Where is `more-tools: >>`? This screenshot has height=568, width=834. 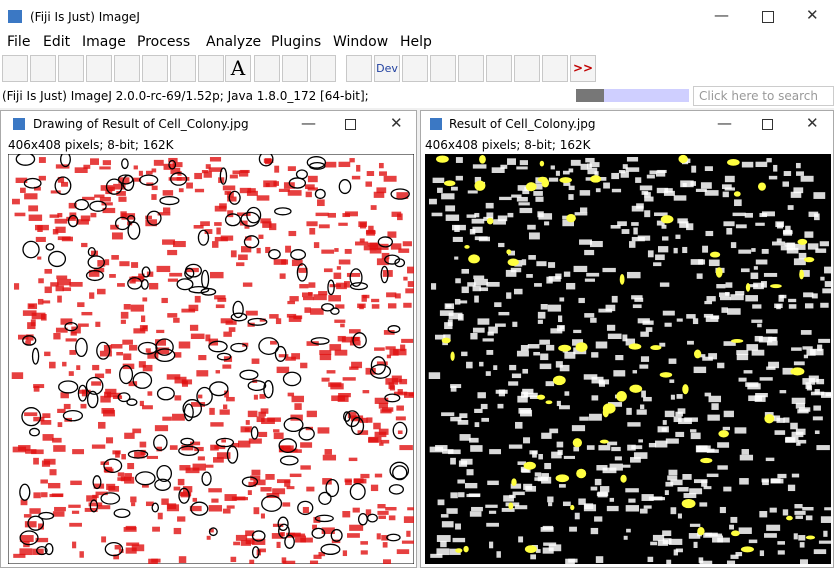 more-tools: >> is located at coordinates (583, 68).